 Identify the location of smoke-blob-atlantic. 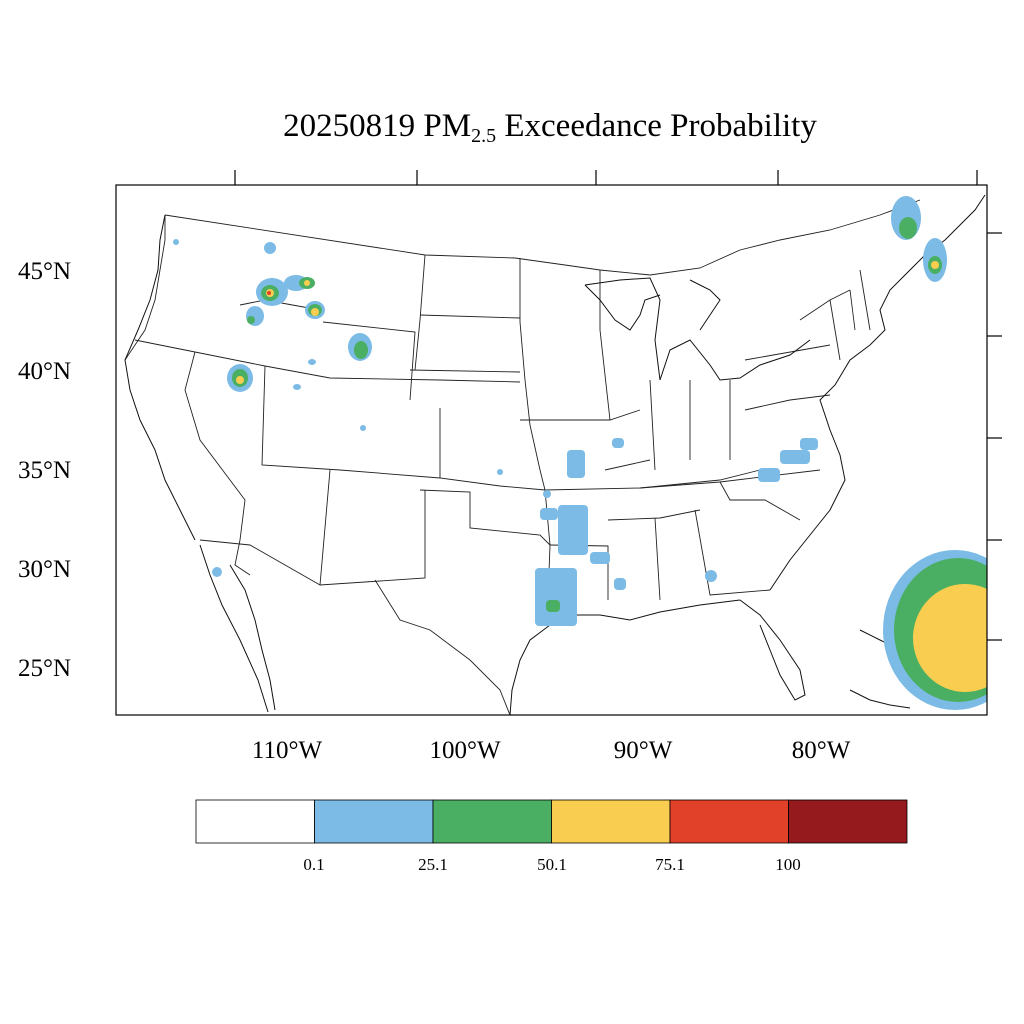
(950, 638).